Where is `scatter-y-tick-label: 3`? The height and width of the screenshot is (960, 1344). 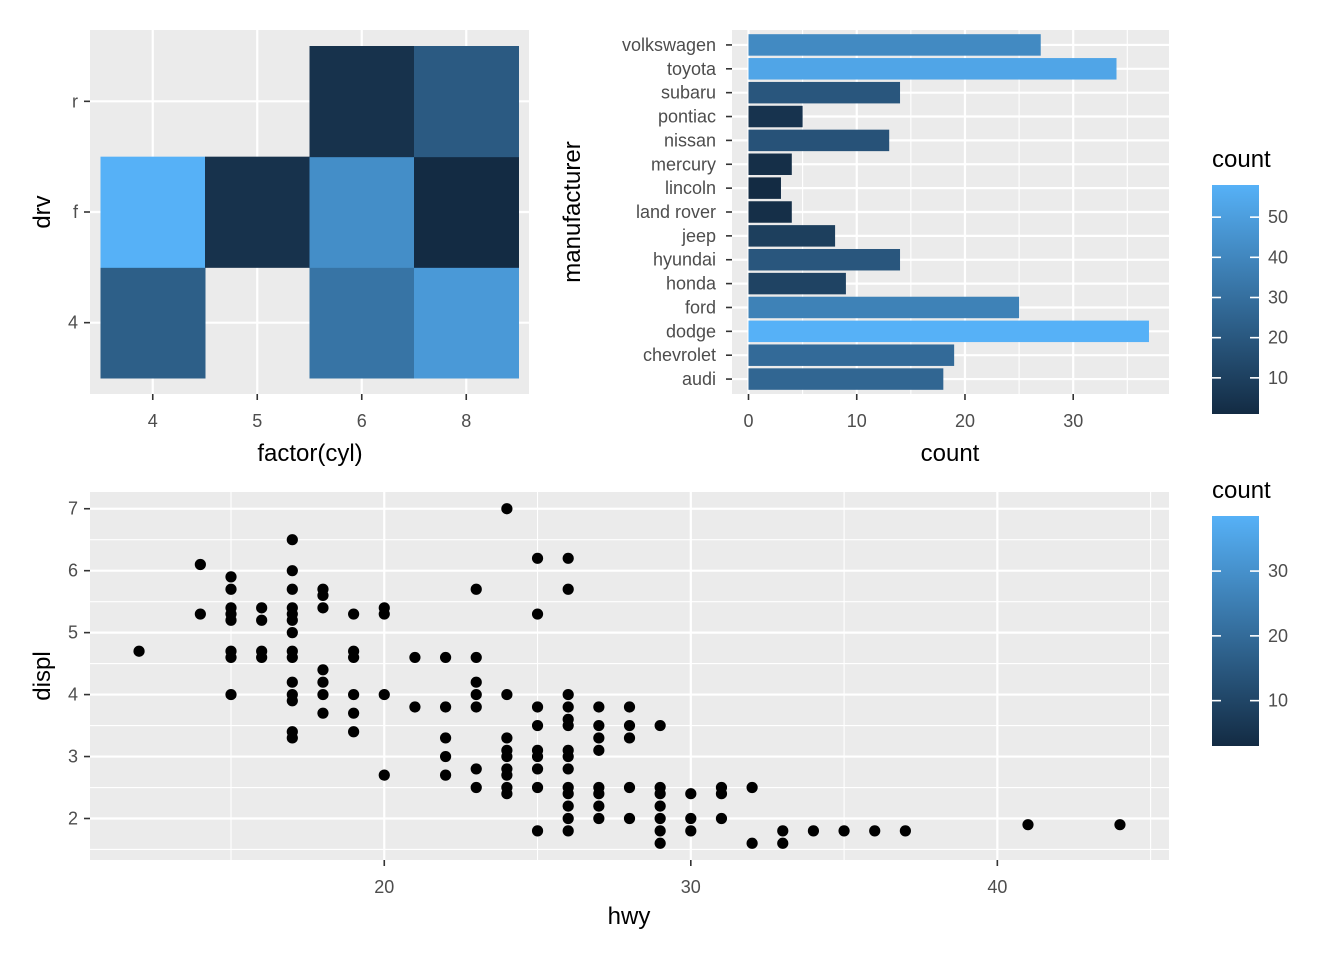
scatter-y-tick-label: 3 is located at coordinates (73, 757).